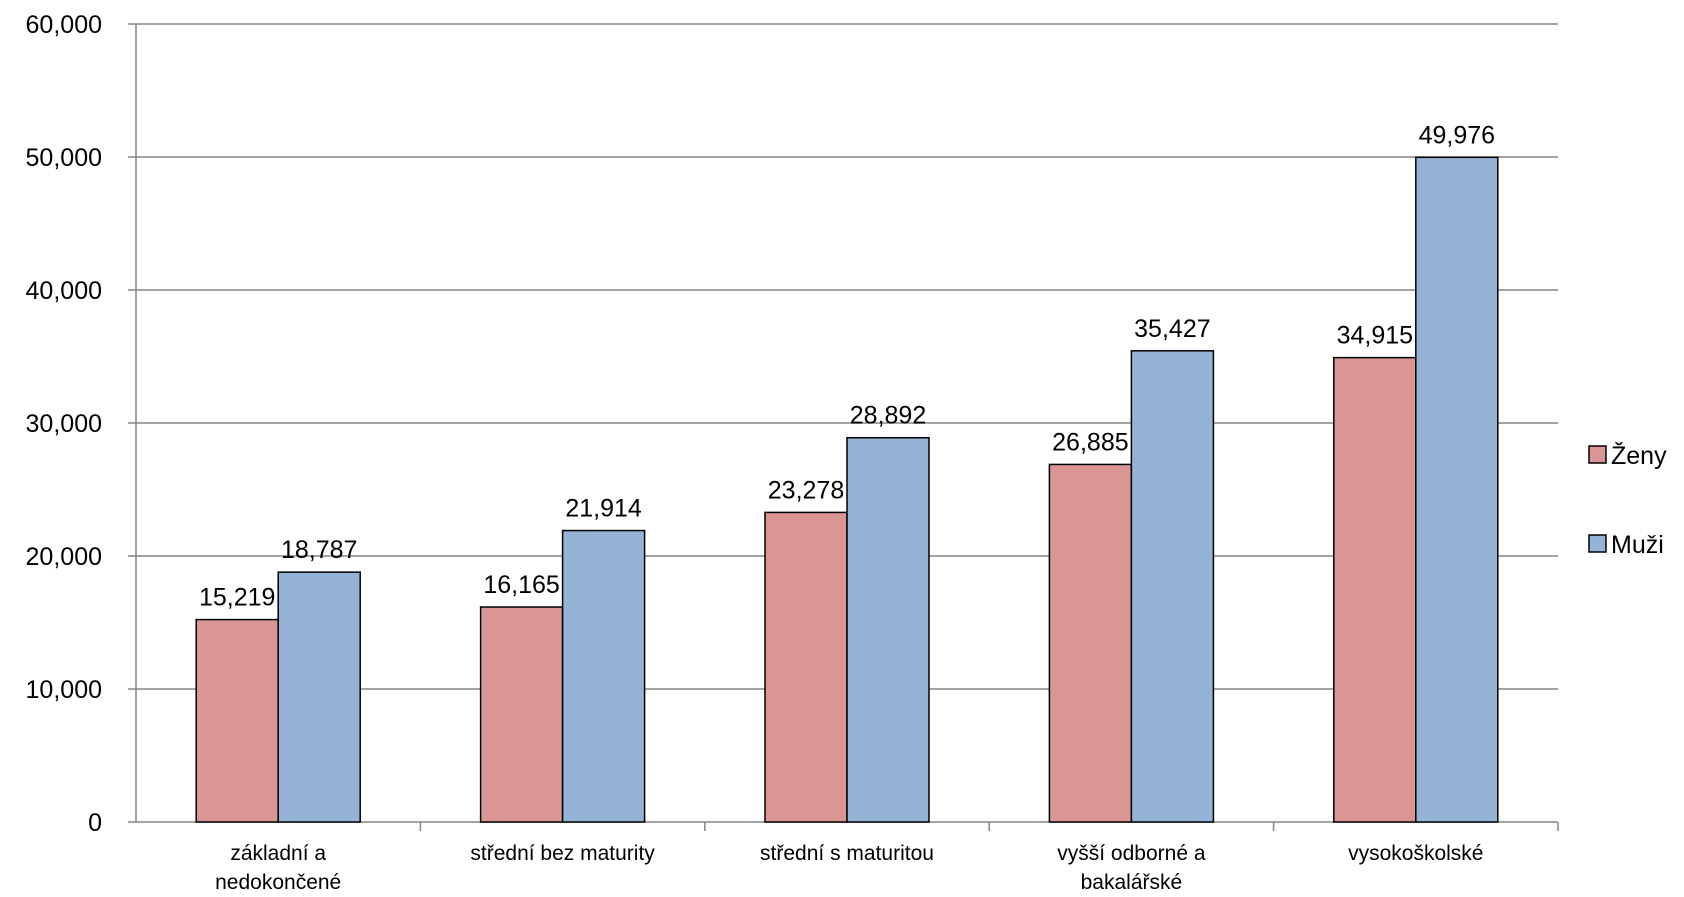 This screenshot has height=897, width=1684. Describe the element at coordinates (237, 598) in the screenshot. I see `data-label: 15,219` at that location.